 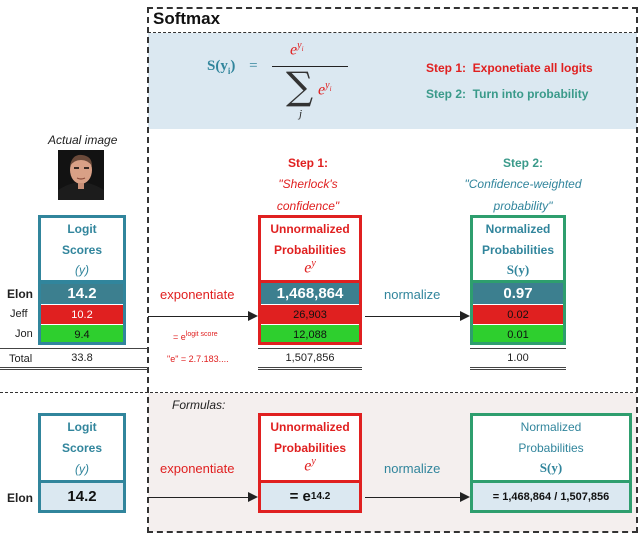 I want to click on bottom-norm-line1: Normalized, so click(x=551, y=427).